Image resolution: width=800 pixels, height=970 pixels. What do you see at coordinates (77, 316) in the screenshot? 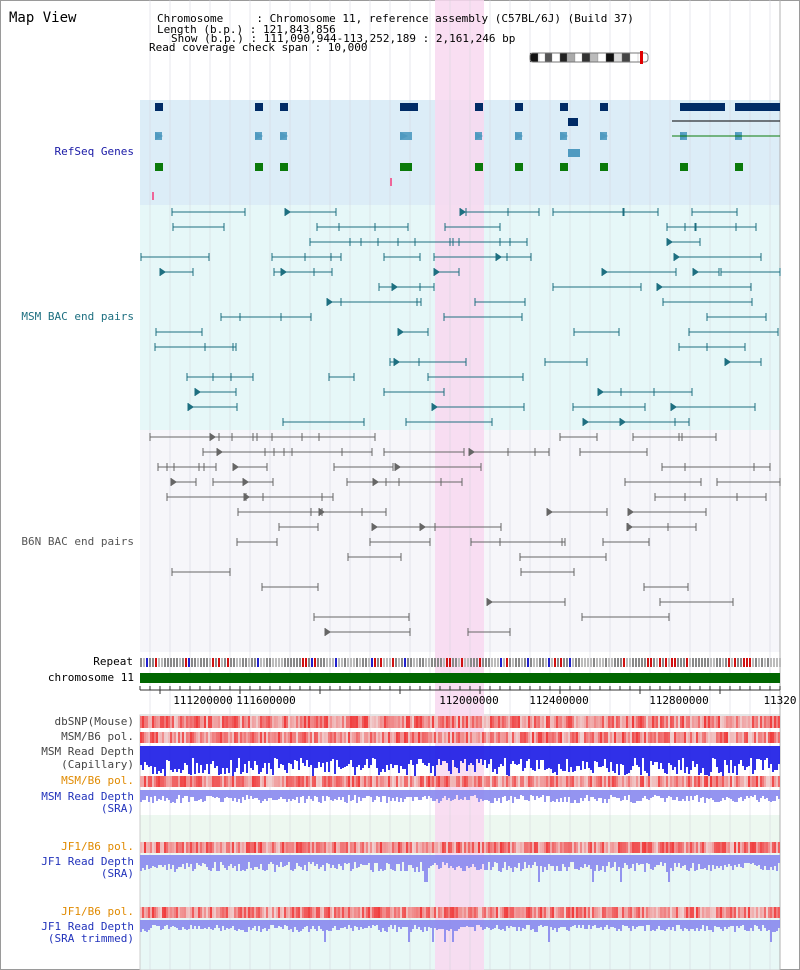
I see `track-label-msm-bac: MSM BAC end pairs` at bounding box center [77, 316].